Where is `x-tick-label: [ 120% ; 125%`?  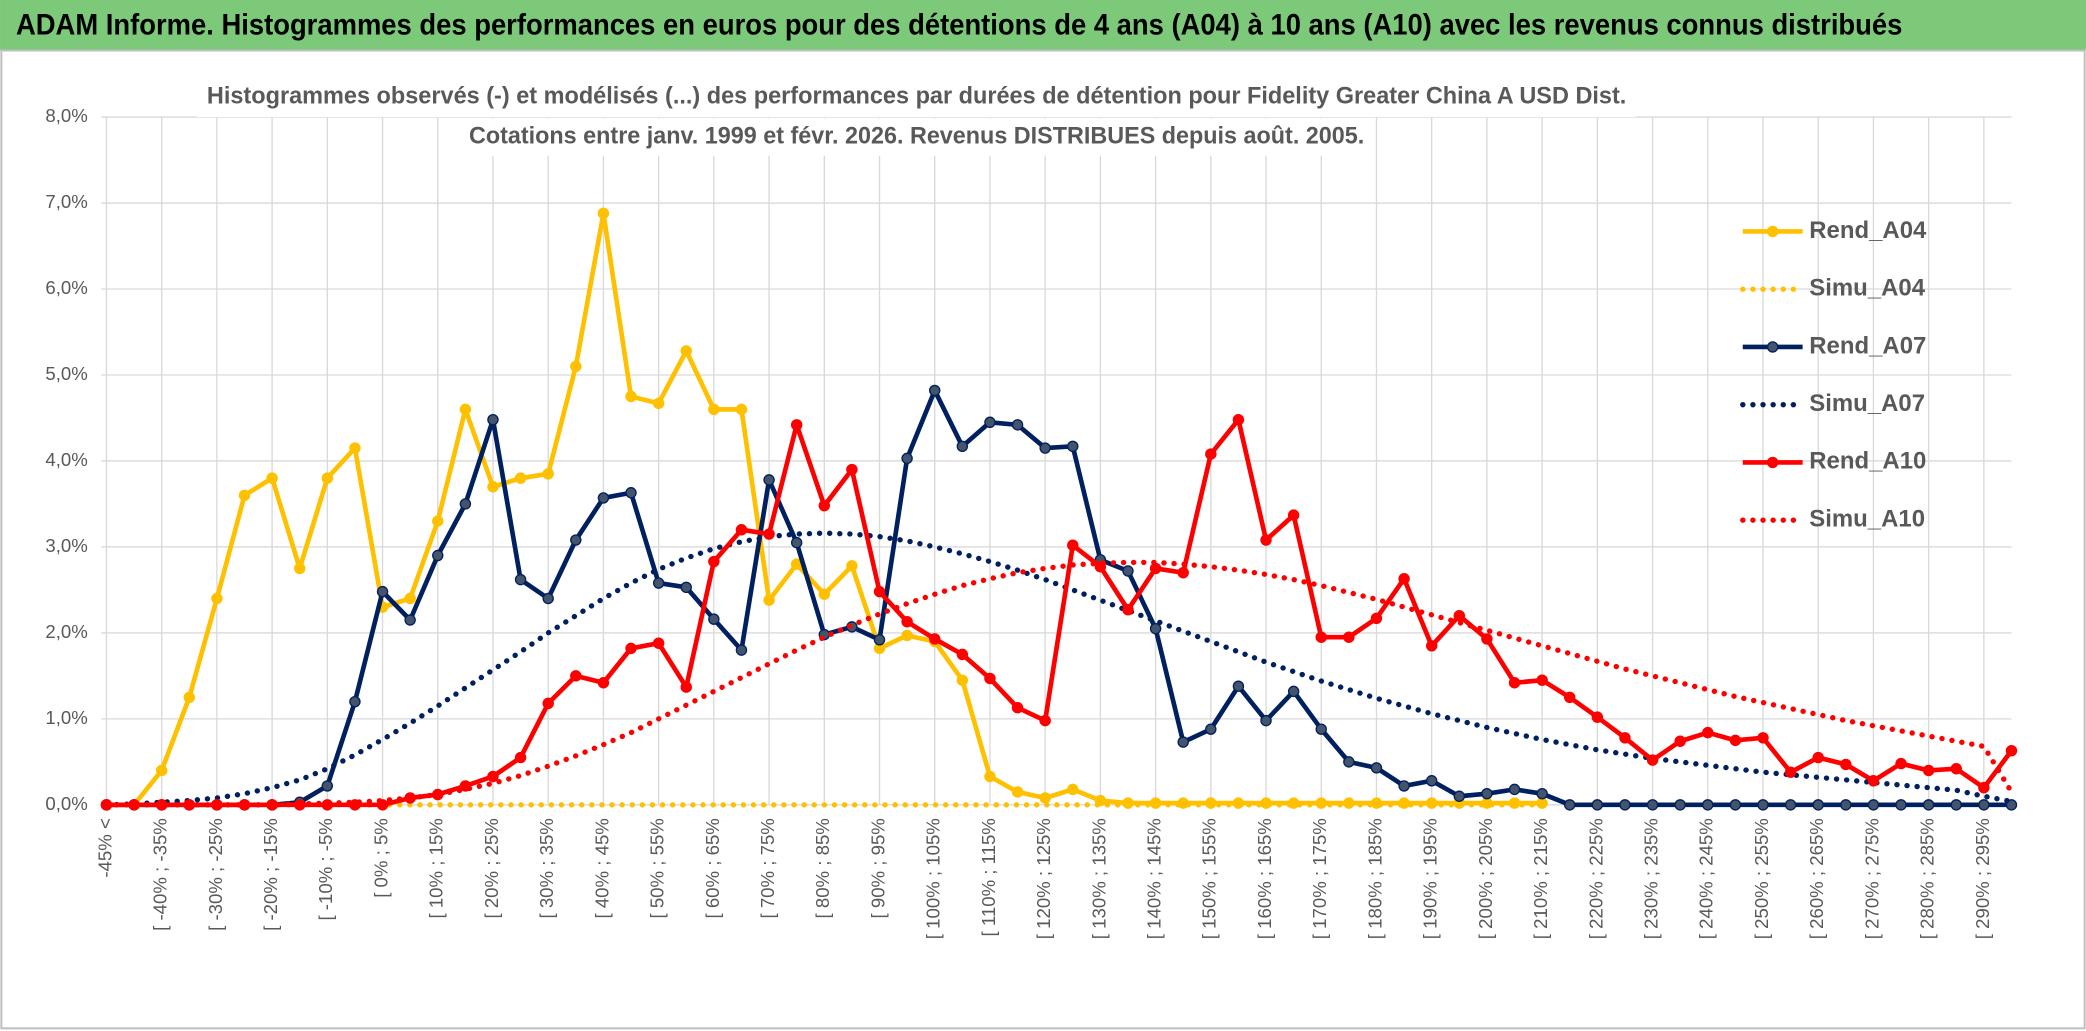
x-tick-label: [ 120% ; 125% is located at coordinates (1043, 878).